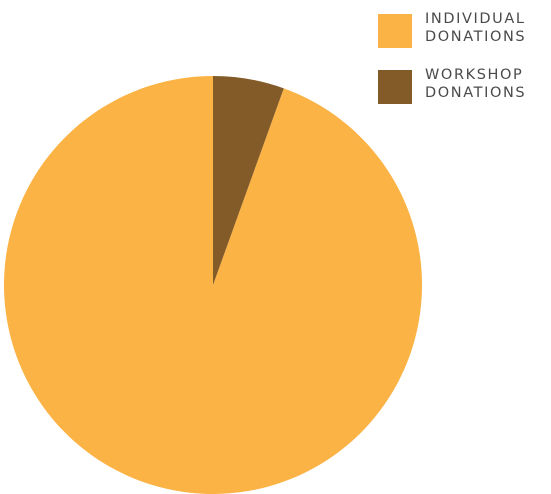  Describe the element at coordinates (476, 28) in the screenshot. I see `legend-label-individual-donations: INDIVIDUAL DONATIONS` at that location.